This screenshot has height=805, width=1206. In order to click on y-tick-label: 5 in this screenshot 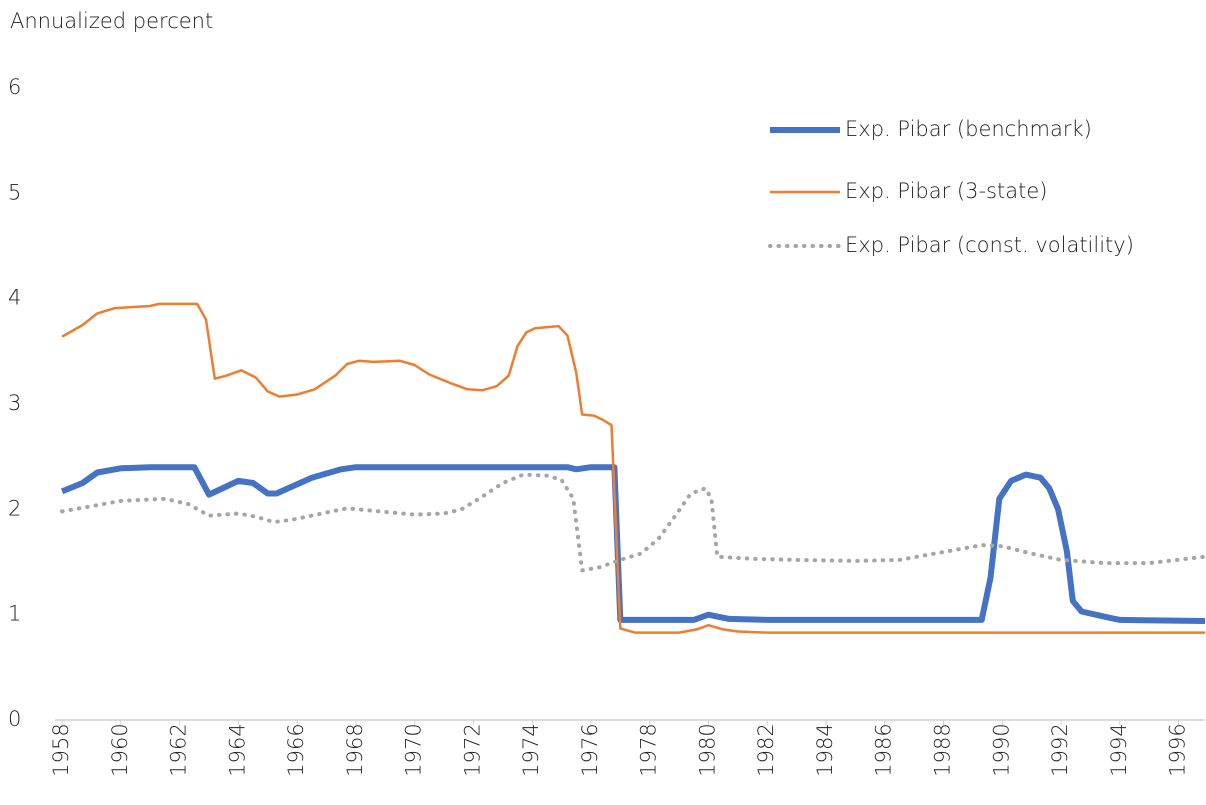, I will do `click(14, 192)`.